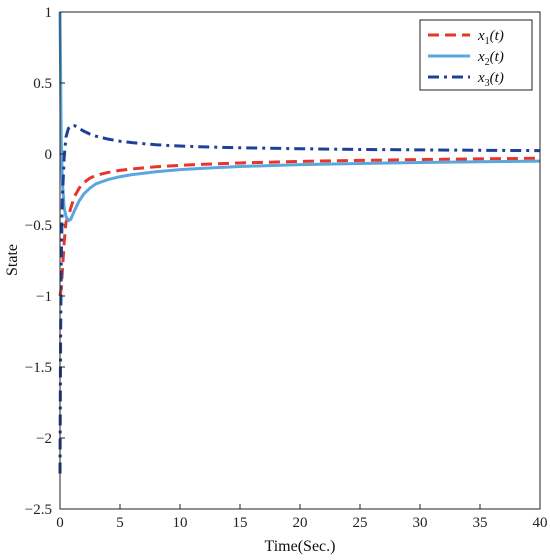 The image size is (550, 560). Describe the element at coordinates (490, 58) in the screenshot. I see `legend-label-x2: x2(t)` at that location.